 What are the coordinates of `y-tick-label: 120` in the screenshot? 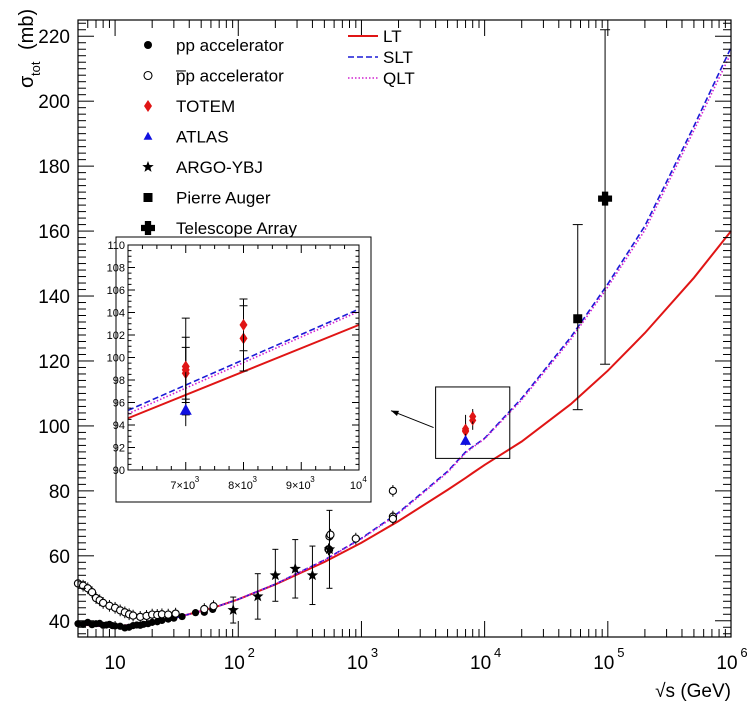 It's located at (54, 362).